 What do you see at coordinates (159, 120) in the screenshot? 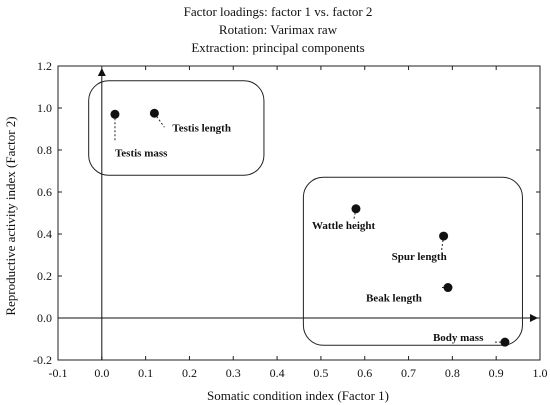
I see `point-leader-line` at bounding box center [159, 120].